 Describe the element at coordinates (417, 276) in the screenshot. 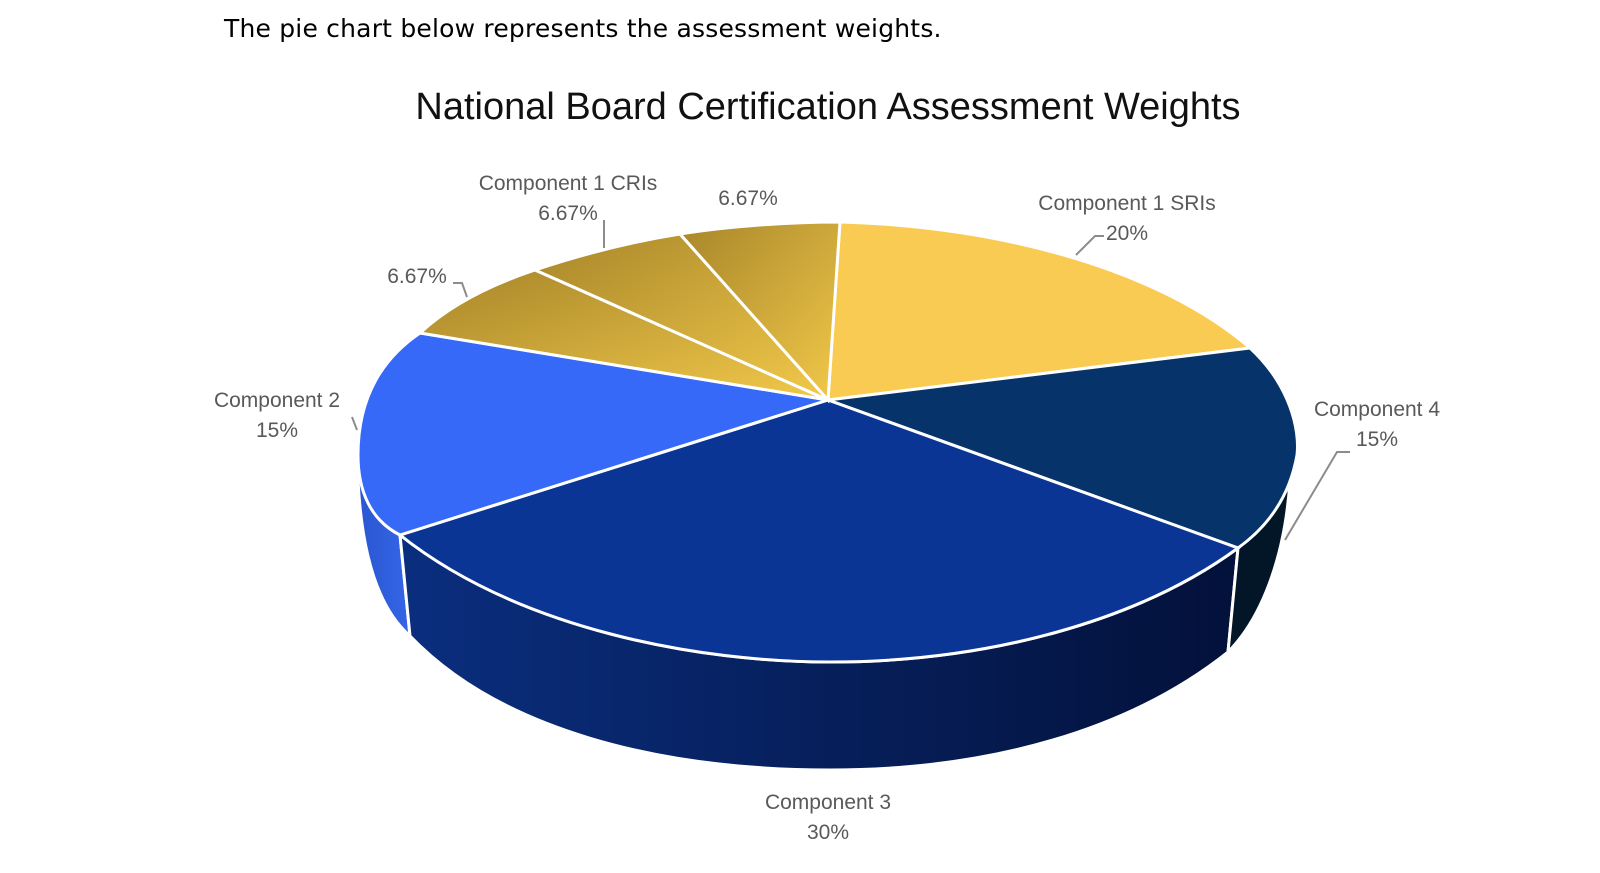

I see `label-gold-a-value: 6.67%` at that location.